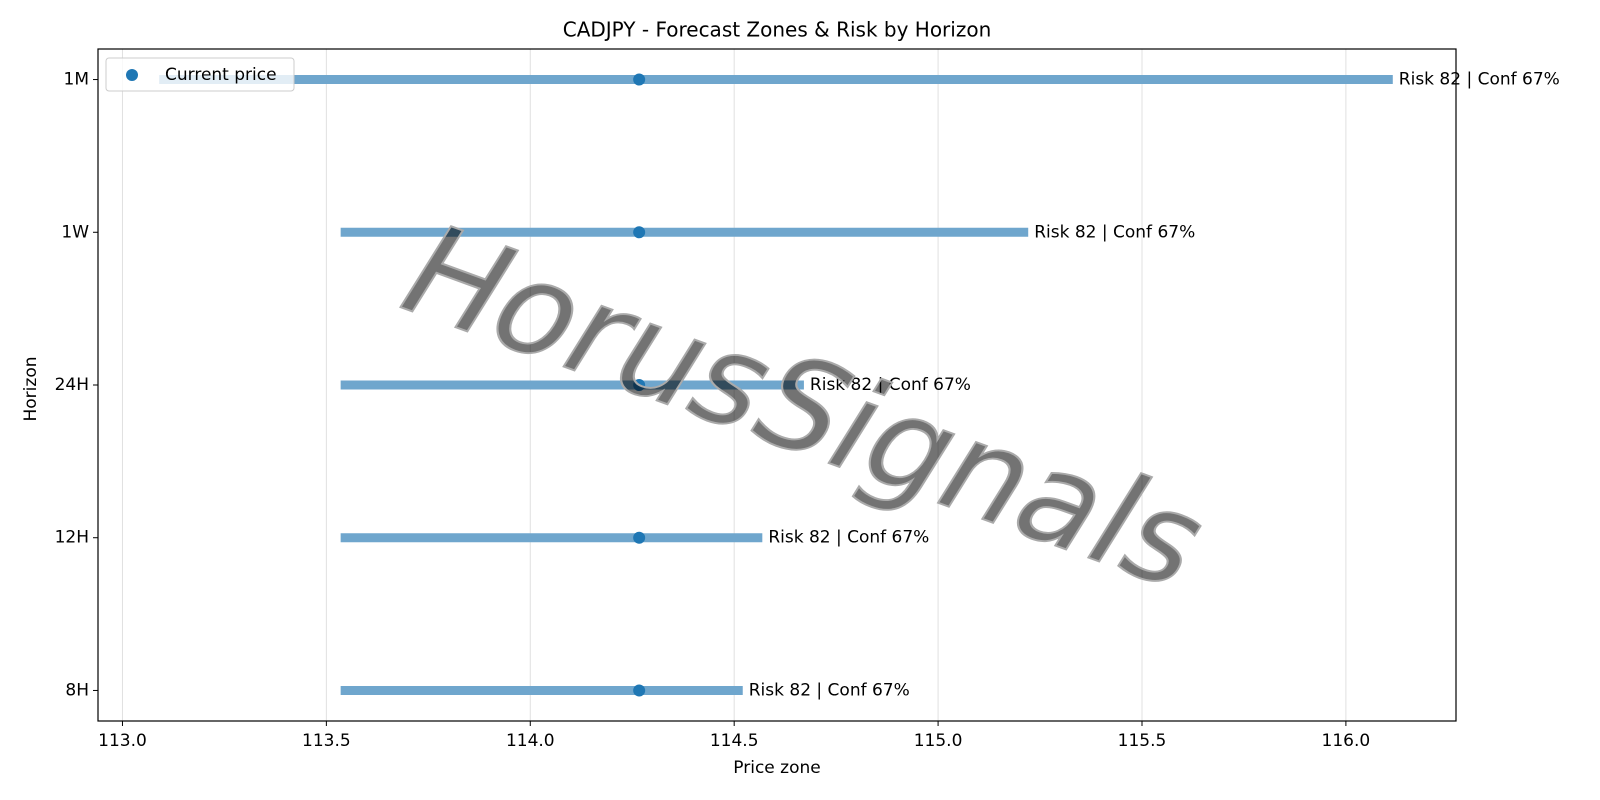 This screenshot has width=1600, height=800. What do you see at coordinates (77, 690) in the screenshot?
I see `y-tick-label: 8H` at bounding box center [77, 690].